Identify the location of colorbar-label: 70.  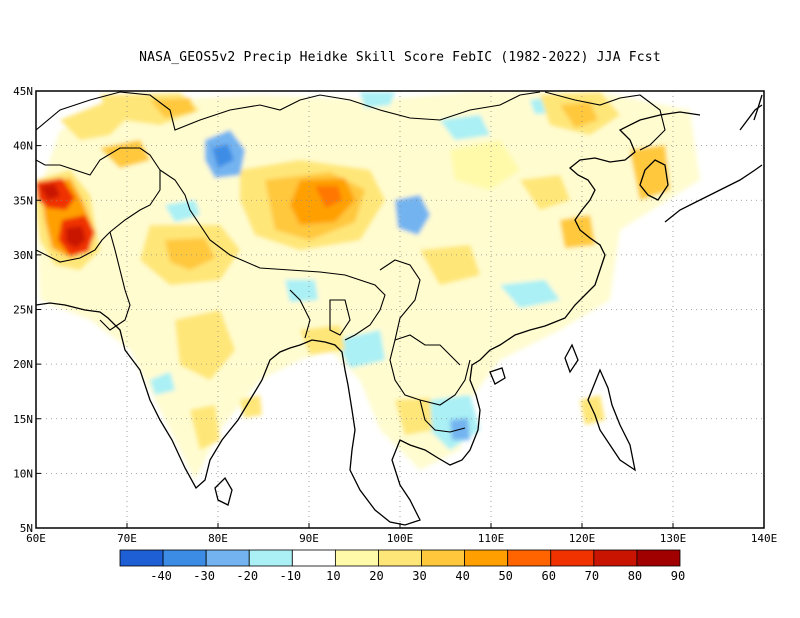
(592, 576).